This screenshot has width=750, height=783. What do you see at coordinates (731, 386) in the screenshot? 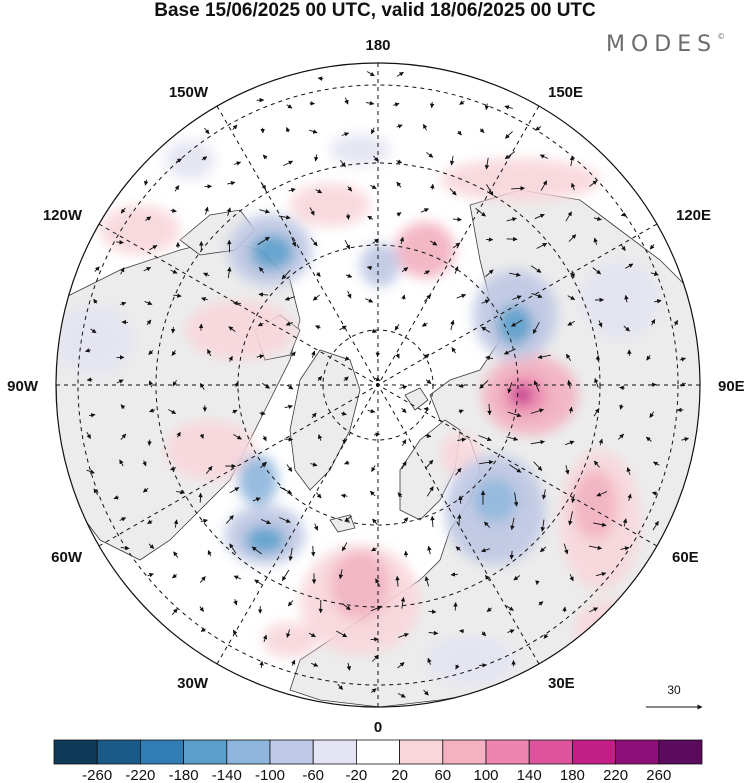
I see `lon-label-90e: 90E` at bounding box center [731, 386].